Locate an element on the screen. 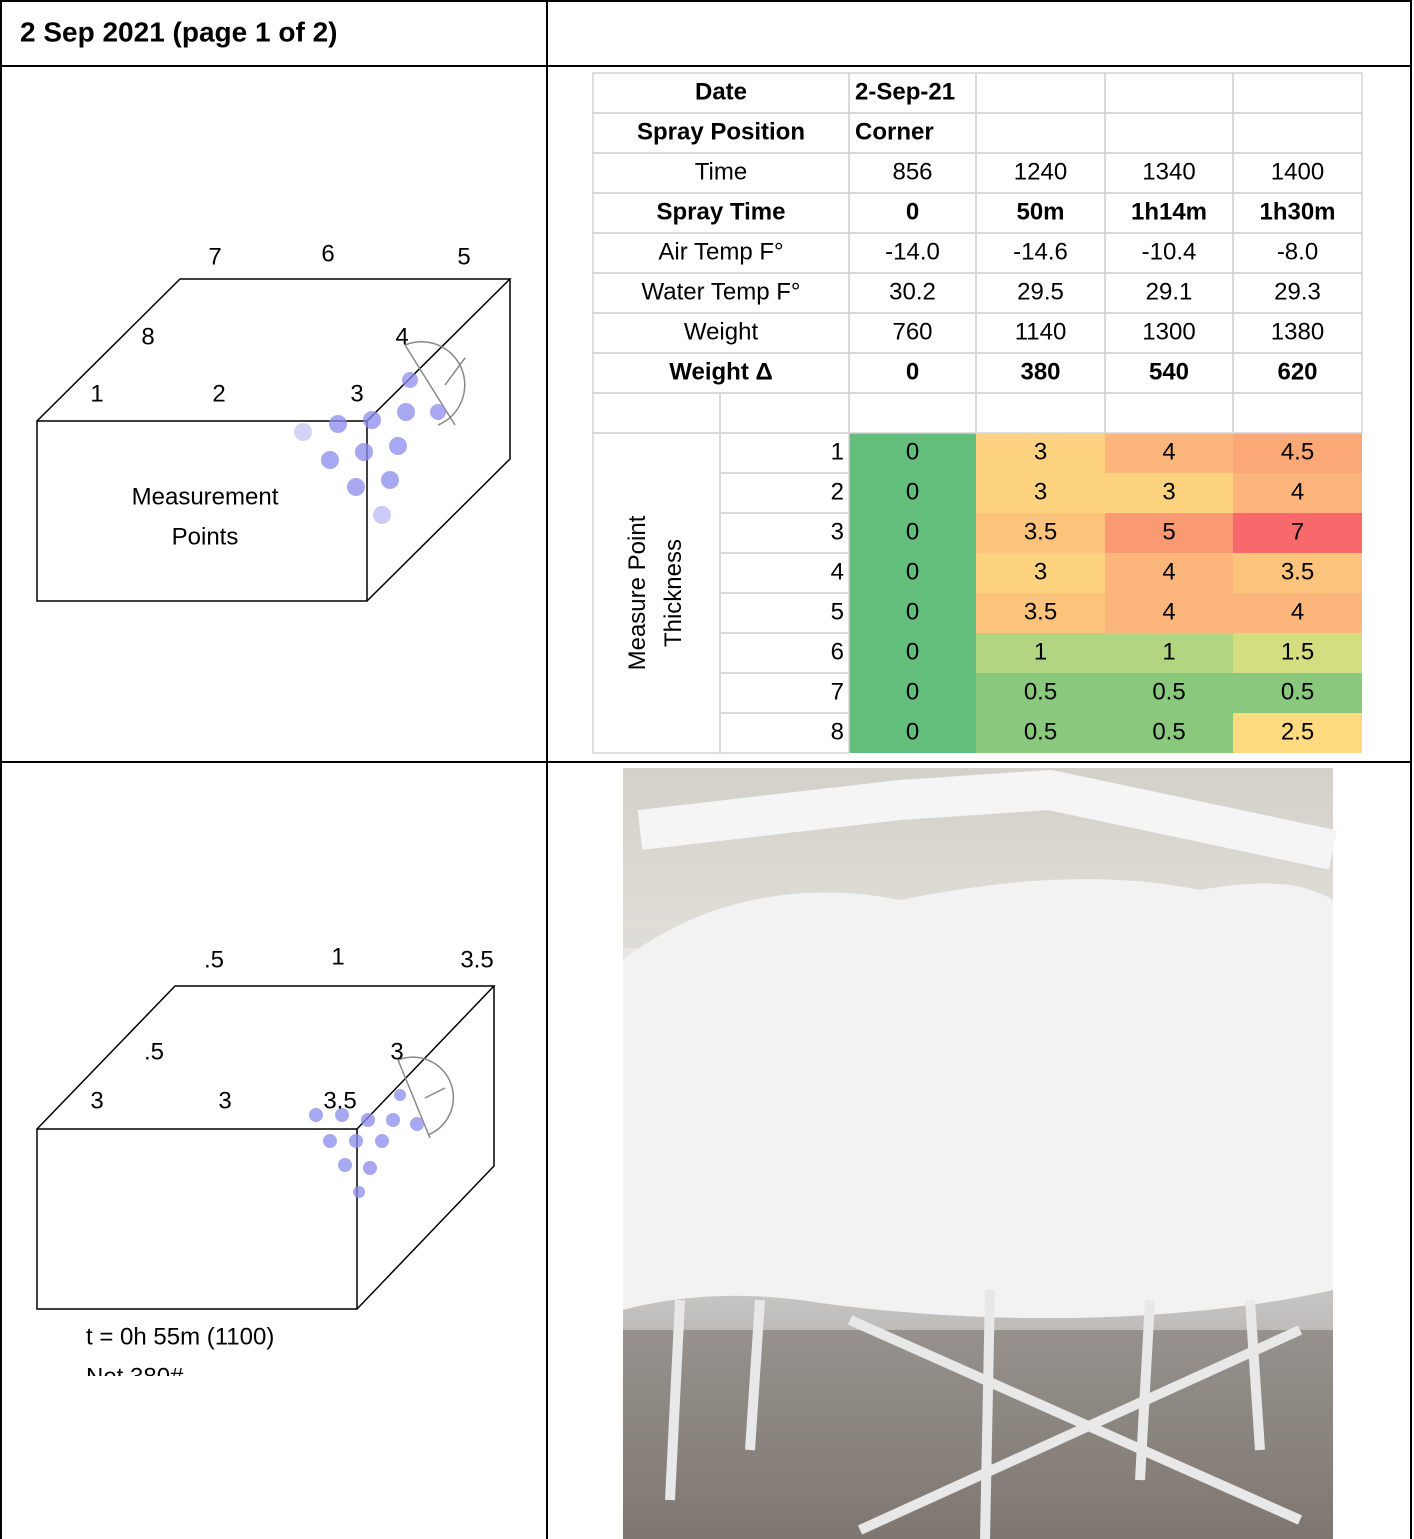 This screenshot has width=1414, height=1539. table-value: 29.5 is located at coordinates (1040, 291).